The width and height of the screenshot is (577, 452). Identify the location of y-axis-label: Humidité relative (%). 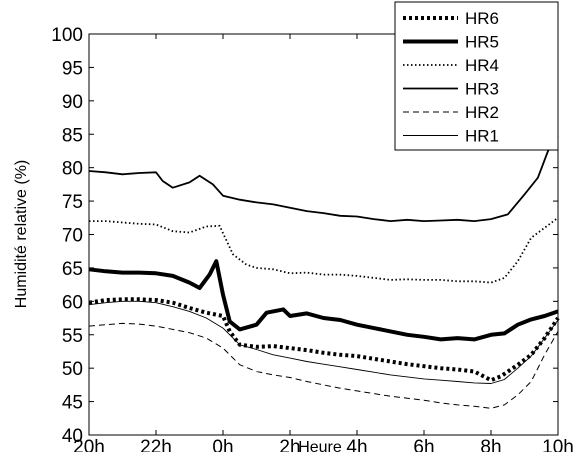
(21, 234).